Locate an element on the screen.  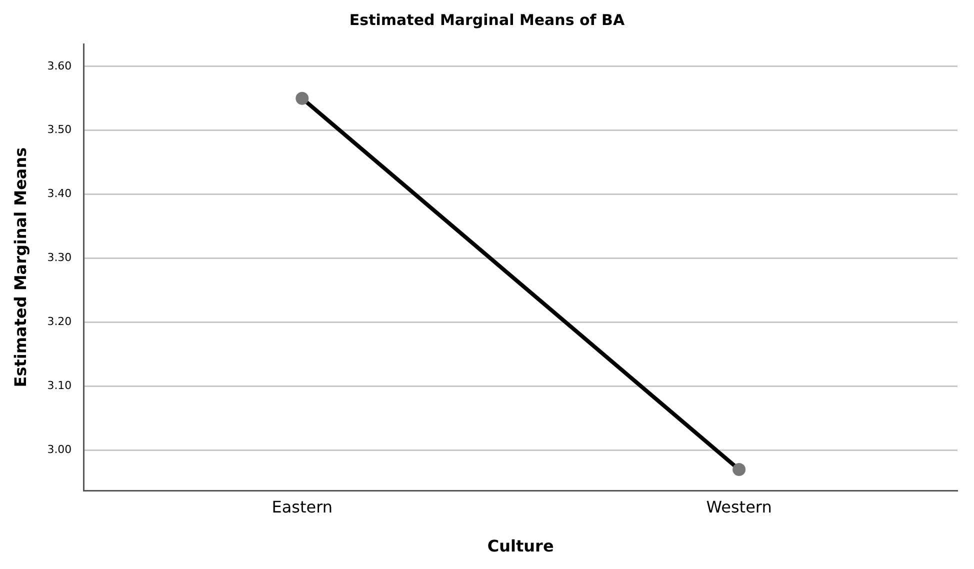
chart-title: Estimated Marginal Means of BA is located at coordinates (487, 19).